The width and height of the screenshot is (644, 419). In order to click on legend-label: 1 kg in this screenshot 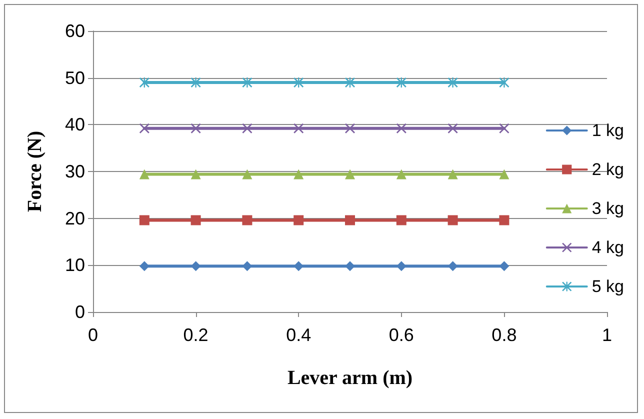, I will do `click(608, 130)`.